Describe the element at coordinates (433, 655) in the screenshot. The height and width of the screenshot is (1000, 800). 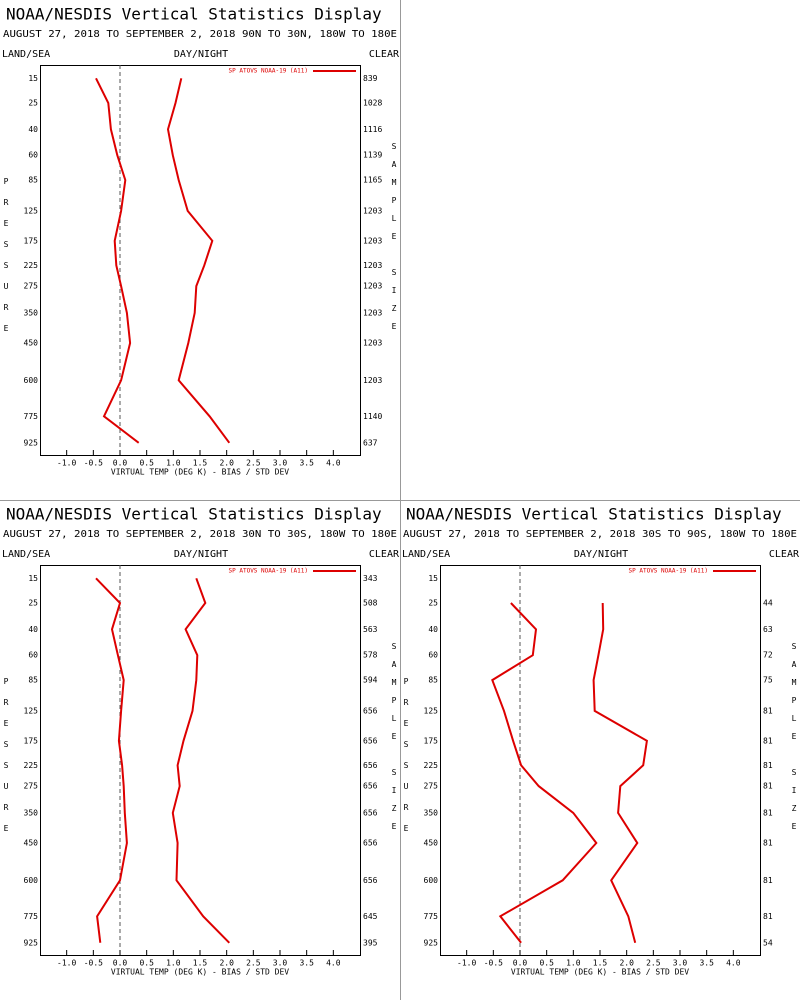
I see `y-tick-label: 60` at that location.